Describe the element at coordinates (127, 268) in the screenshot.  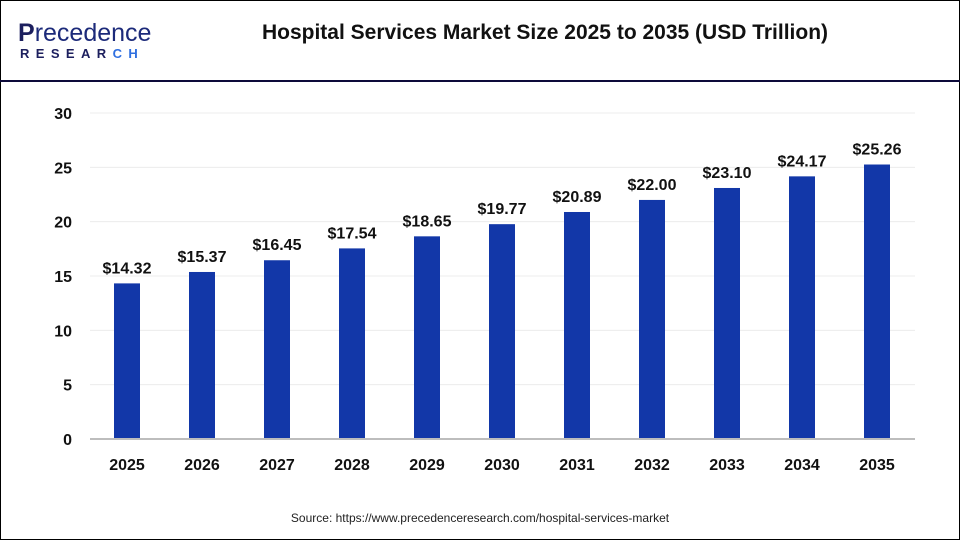
I see `data-label: $14.32` at that location.